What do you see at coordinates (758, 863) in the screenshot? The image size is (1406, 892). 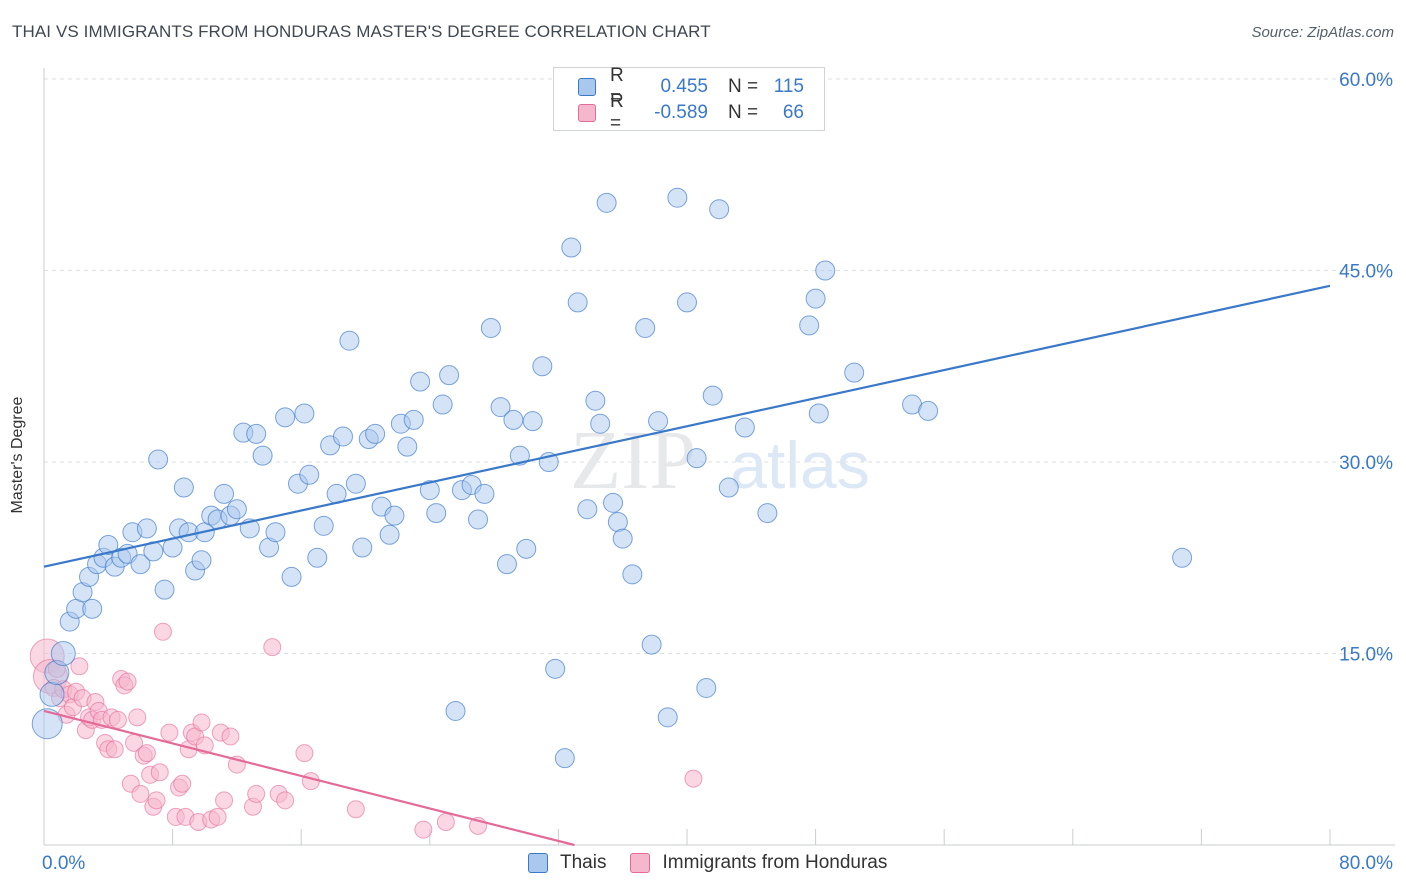 I see `legend-item-honduras: Immigrants from Honduras` at bounding box center [758, 863].